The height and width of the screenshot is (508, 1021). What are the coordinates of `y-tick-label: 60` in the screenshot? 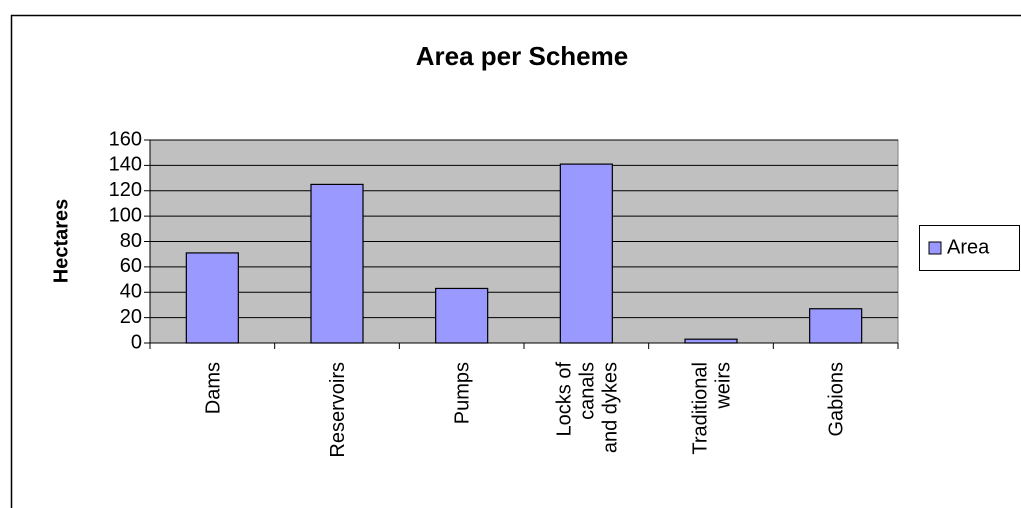 It's located at (131, 266).